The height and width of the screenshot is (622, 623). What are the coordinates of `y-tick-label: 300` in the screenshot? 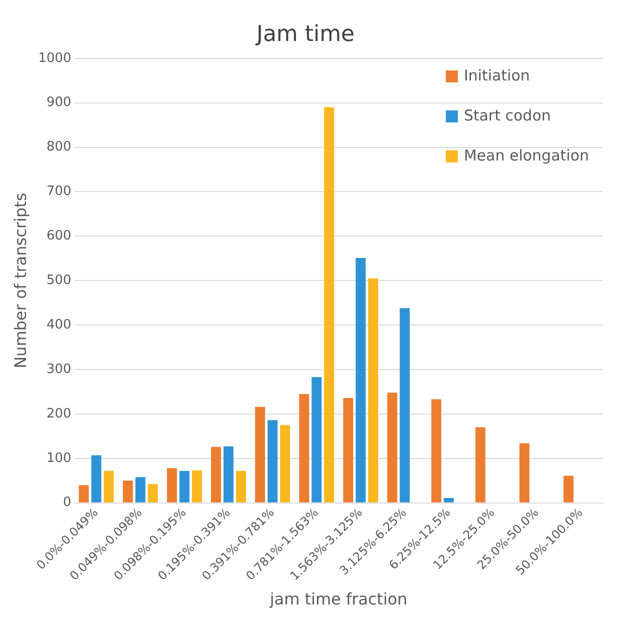 It's located at (59, 369).